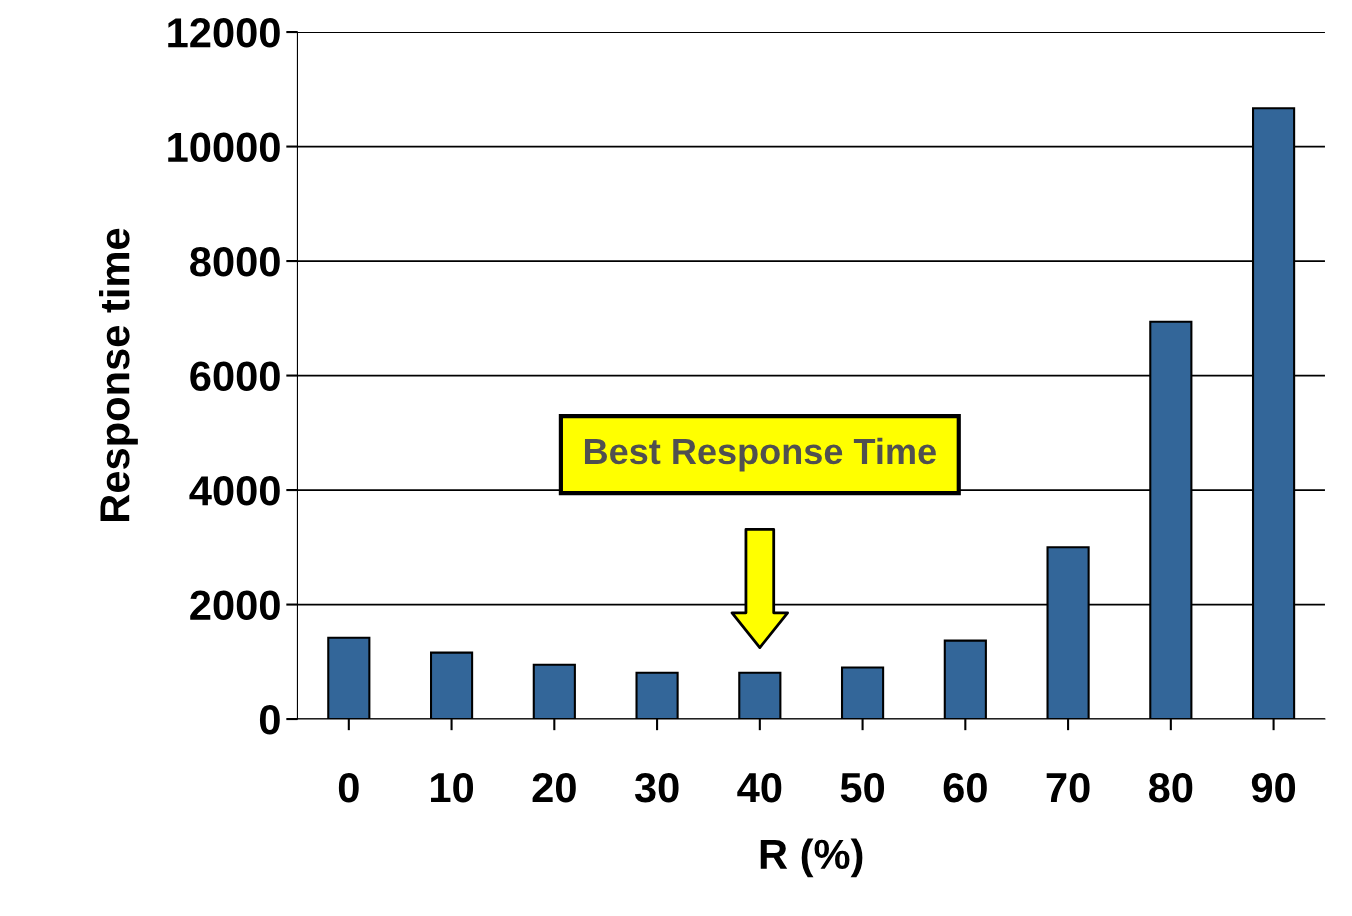 The width and height of the screenshot is (1352, 916). I want to click on y-tick-label: 8000, so click(235, 262).